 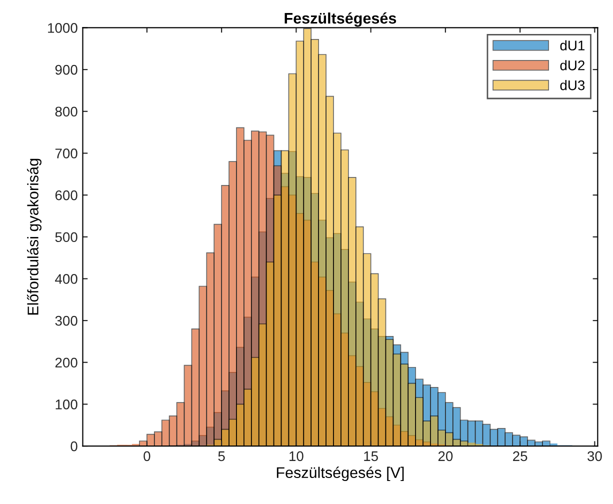 What do you see at coordinates (340, 19) in the screenshot?
I see `chart-title: Feszültségesés` at bounding box center [340, 19].